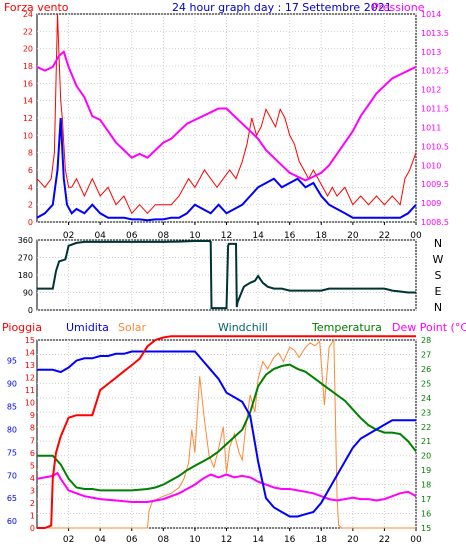 Image resolution: width=466 pixels, height=555 pixels. What do you see at coordinates (242, 536) in the screenshot?
I see `humidity-time-axis-ticks: 02 04 06 08 10 12 14 16 18 20 22 00` at bounding box center [242, 536].